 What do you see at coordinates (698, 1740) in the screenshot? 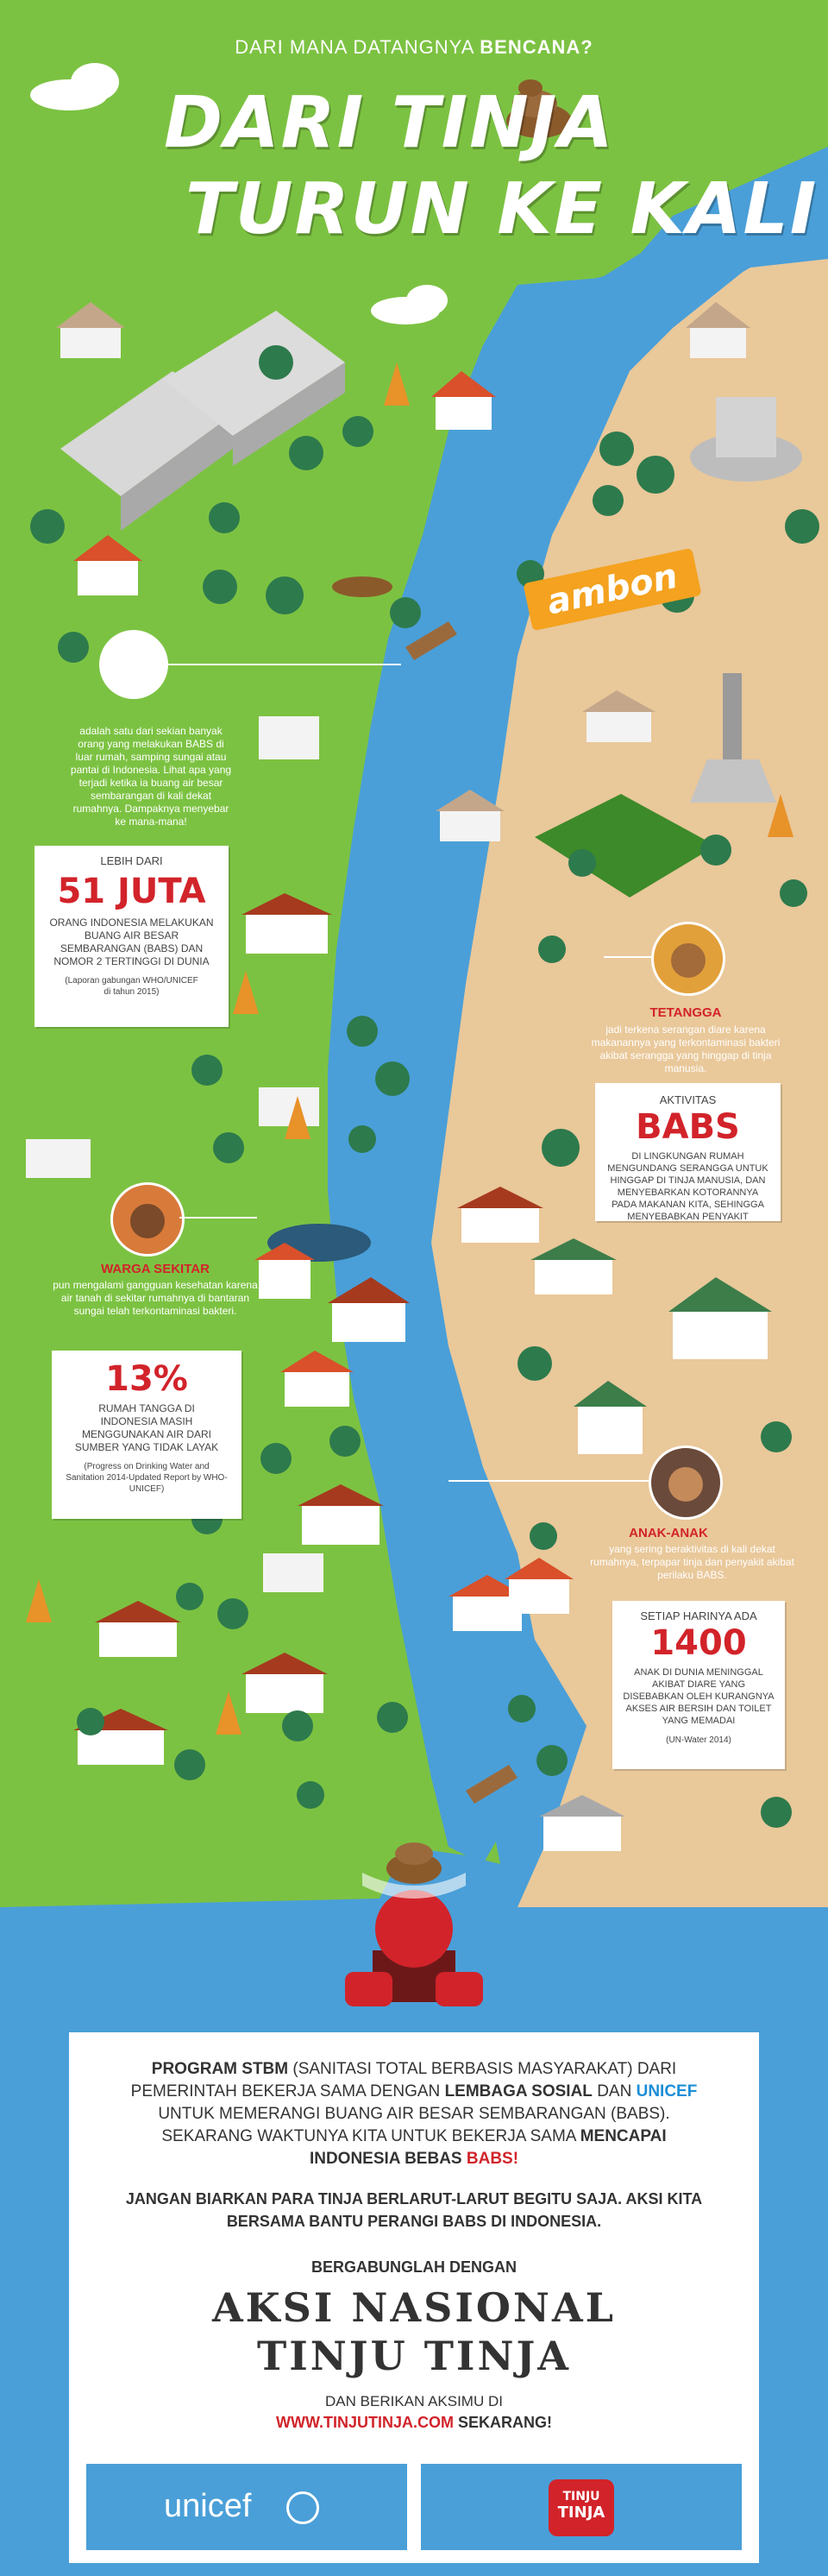
I see `stat3-source: (UN-Water 2014)` at bounding box center [698, 1740].